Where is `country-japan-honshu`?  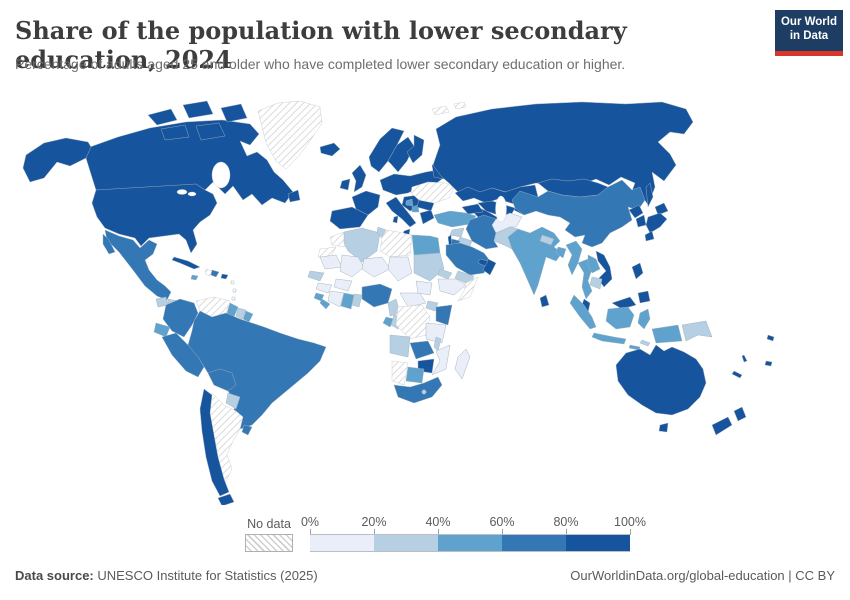
country-japan-honshu is located at coordinates (656, 223).